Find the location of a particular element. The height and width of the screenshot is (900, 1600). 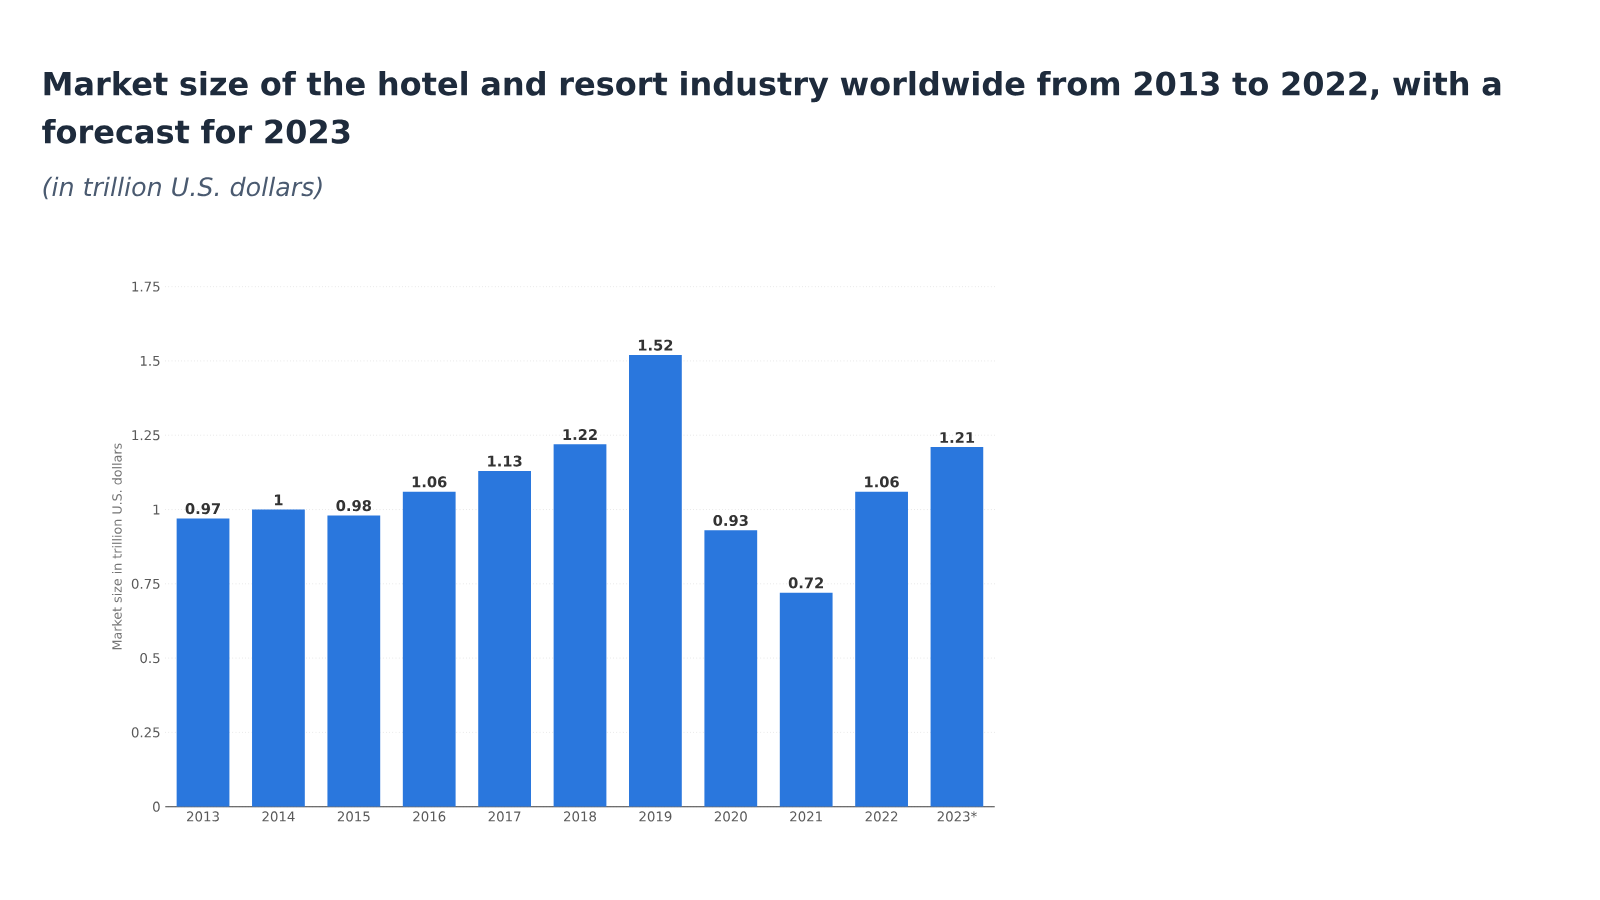

y-tick-label: 0.5 is located at coordinates (150, 658).